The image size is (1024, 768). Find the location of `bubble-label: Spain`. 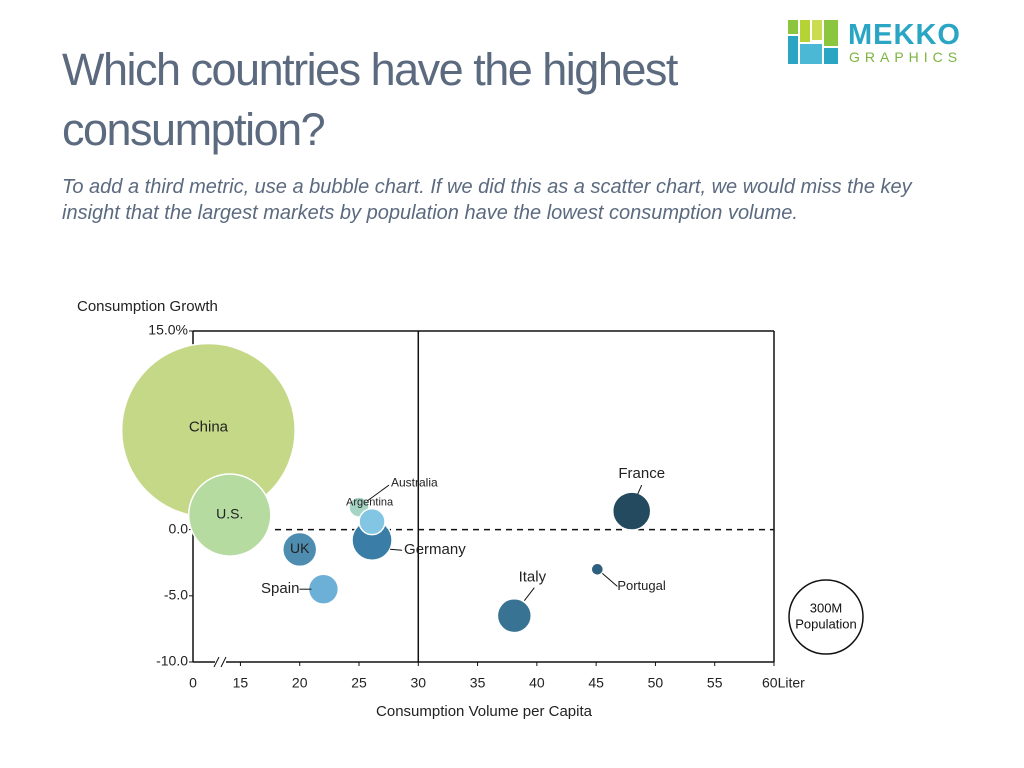

bubble-label: Spain is located at coordinates (280, 588).